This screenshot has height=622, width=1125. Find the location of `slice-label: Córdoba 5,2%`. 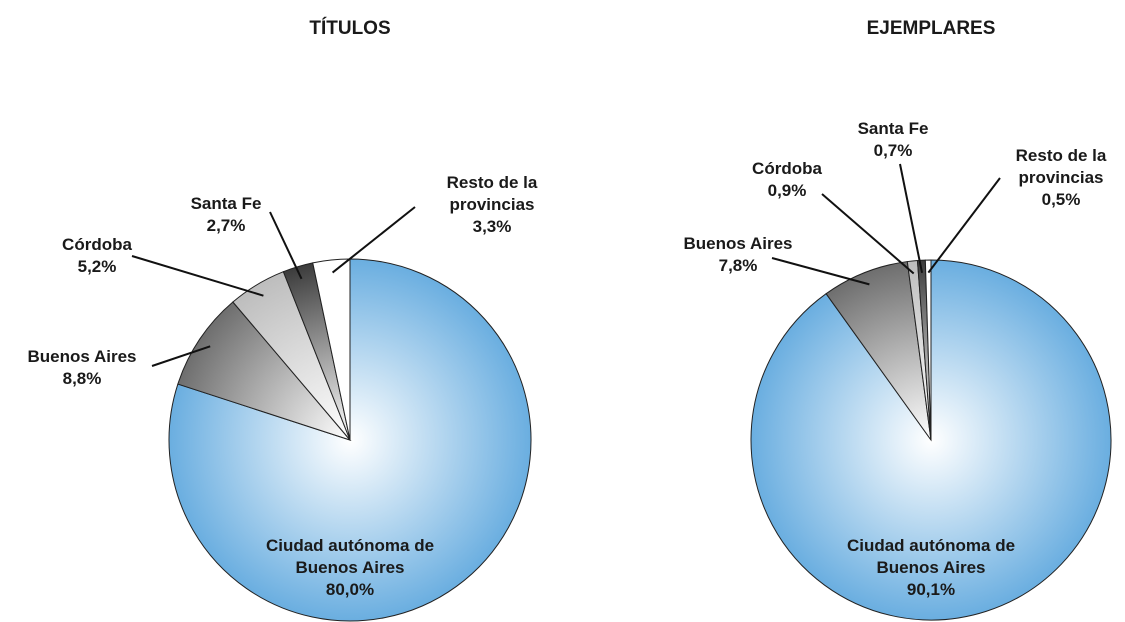

slice-label: Córdoba 5,2% is located at coordinates (97, 256).